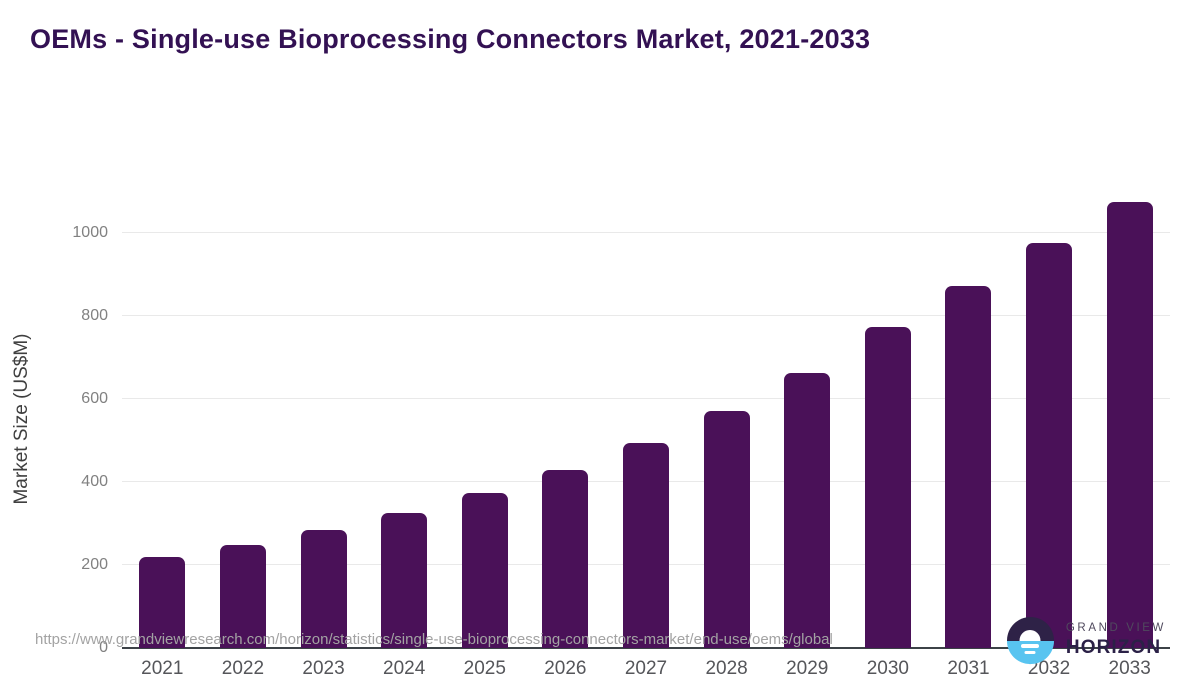 The image size is (1200, 675). What do you see at coordinates (1049, 445) in the screenshot?
I see `bar-2032` at bounding box center [1049, 445].